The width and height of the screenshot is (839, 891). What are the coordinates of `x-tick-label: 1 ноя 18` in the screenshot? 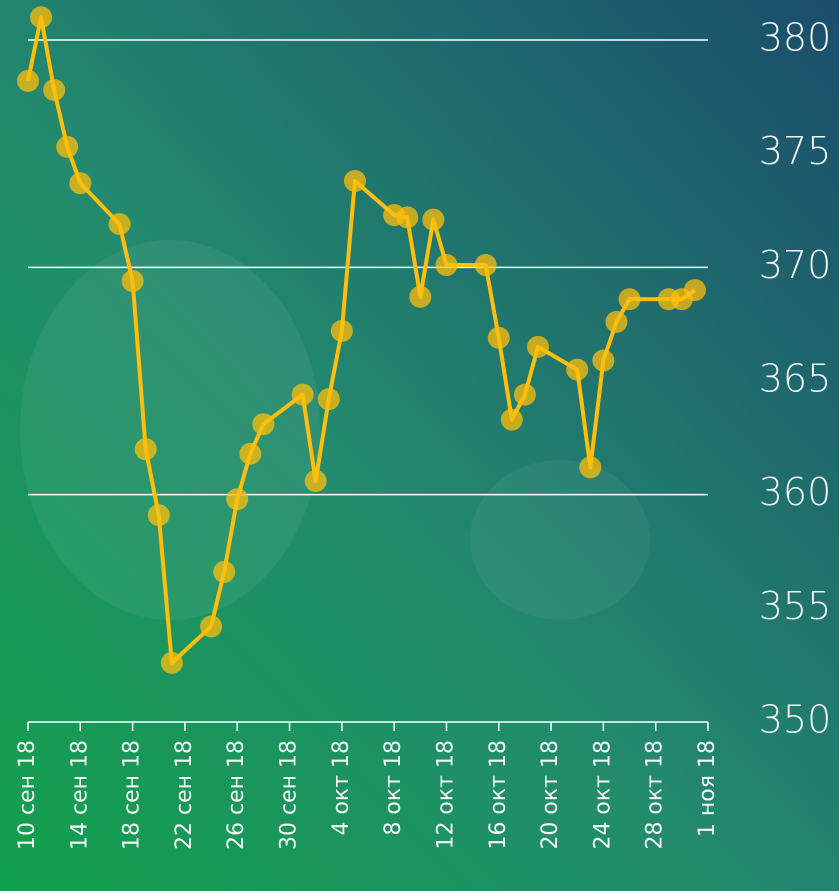 It's located at (707, 788).